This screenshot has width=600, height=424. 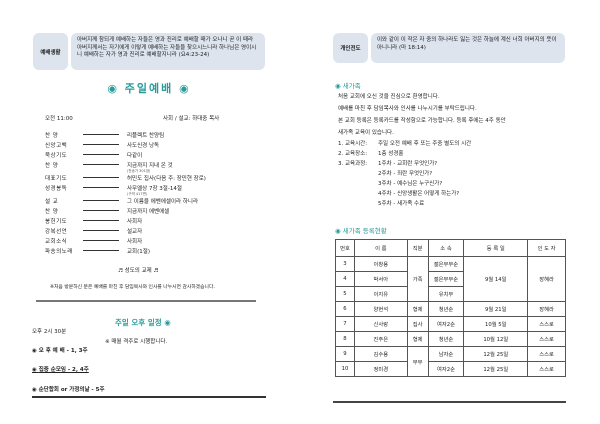 I want to click on edu-item: 3주차 - 예수님은 누구신가?, so click(x=453, y=184).